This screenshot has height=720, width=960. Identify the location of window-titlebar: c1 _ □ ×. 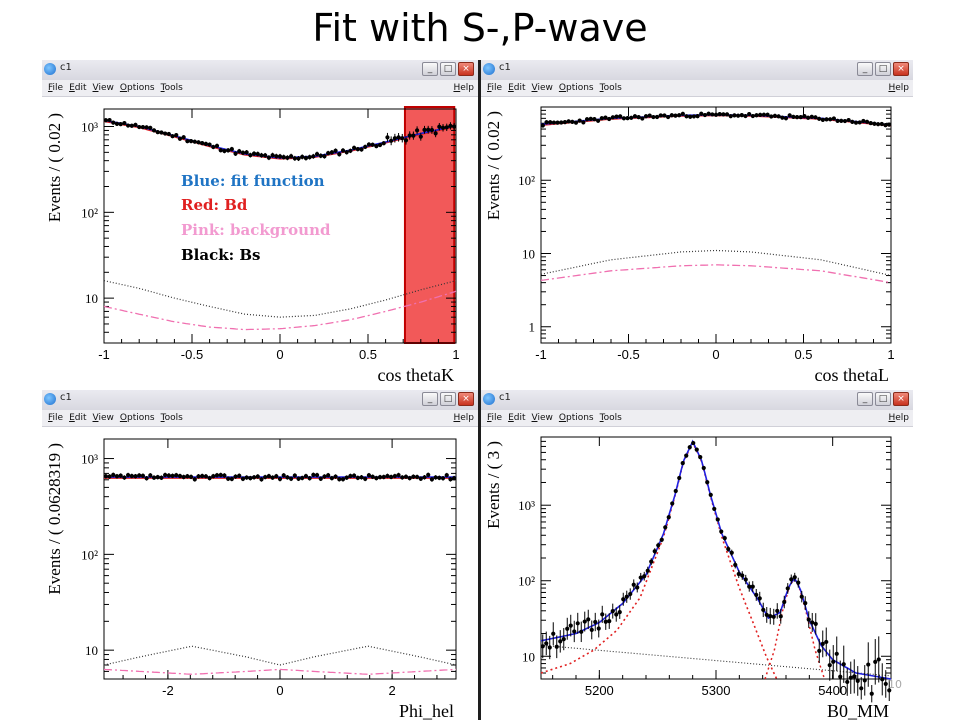
(260, 70).